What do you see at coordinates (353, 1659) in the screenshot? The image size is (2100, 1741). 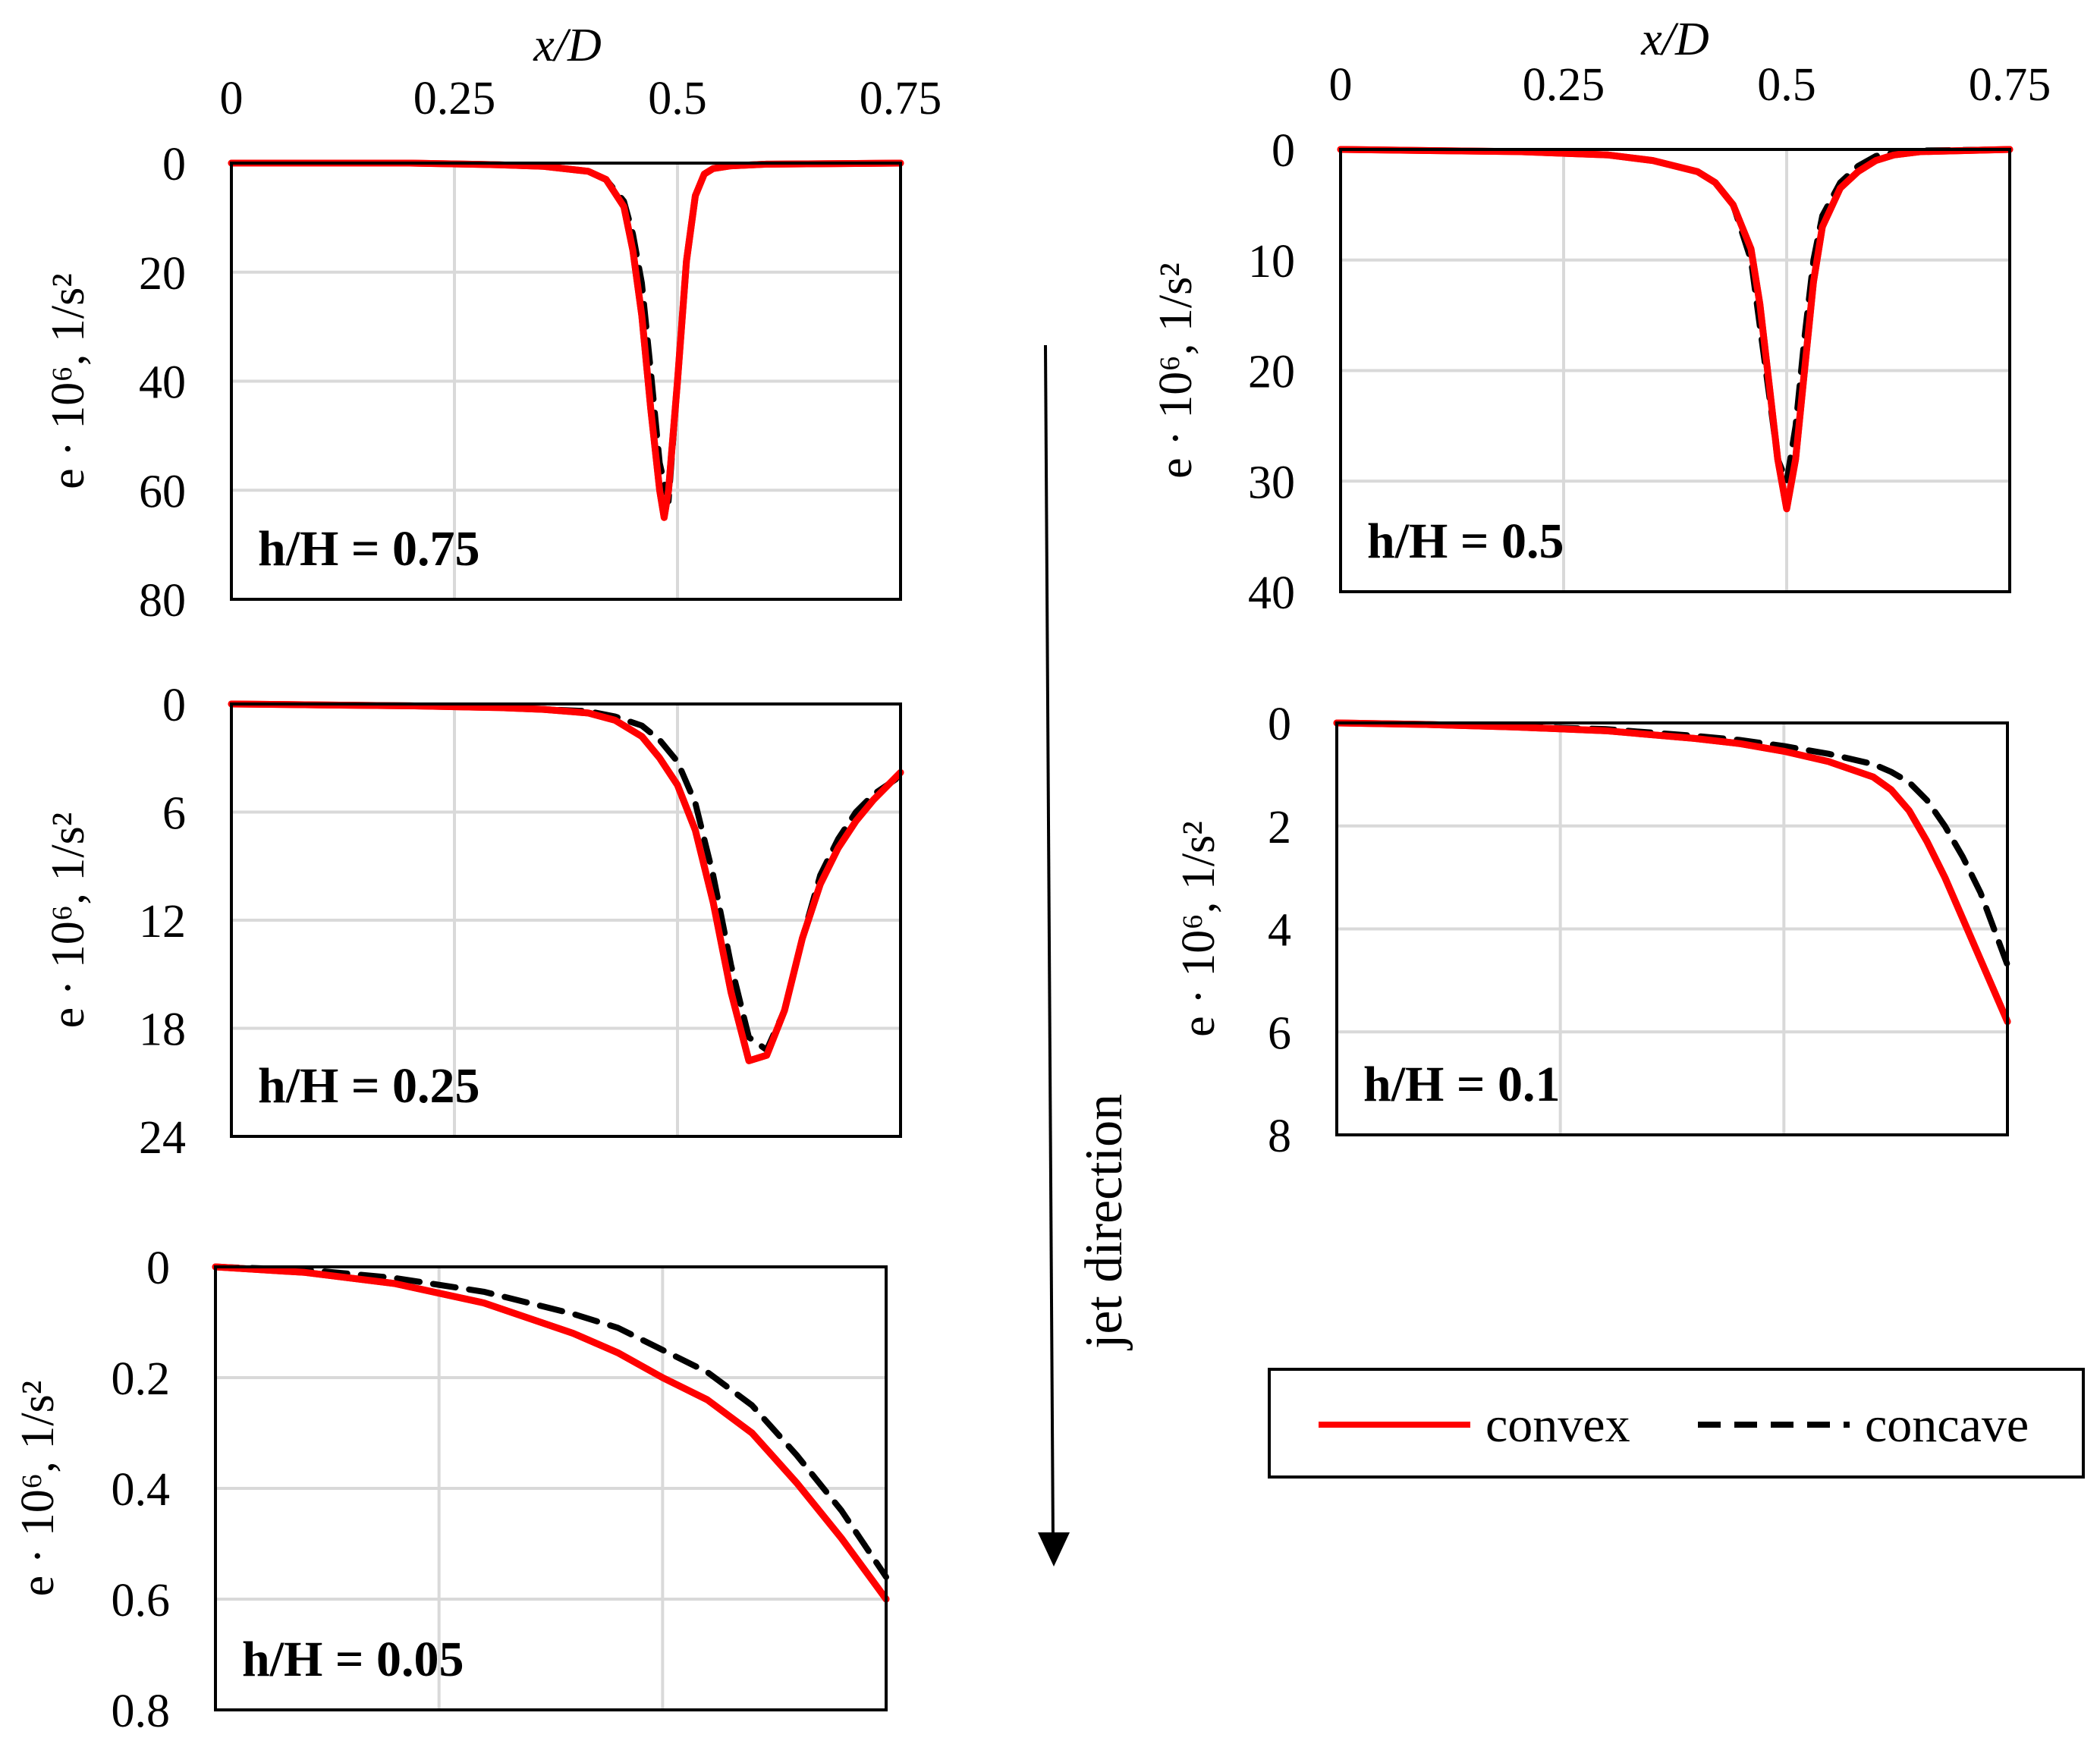 I see `panel-label: h/H = 0.05` at bounding box center [353, 1659].